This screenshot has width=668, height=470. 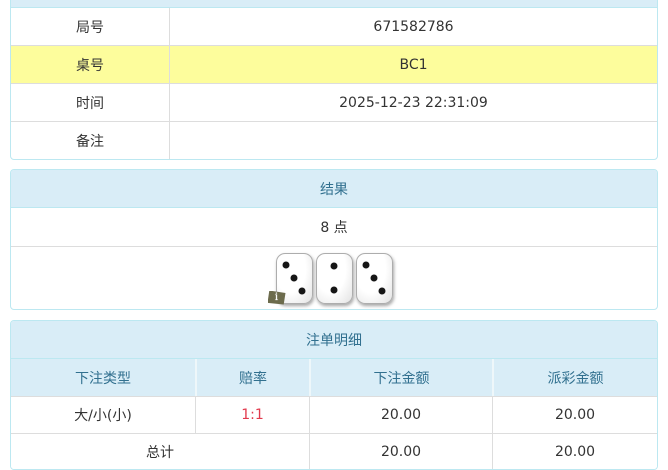 What do you see at coordinates (334, 340) in the screenshot?
I see `bet-detail-title: 注单明细` at bounding box center [334, 340].